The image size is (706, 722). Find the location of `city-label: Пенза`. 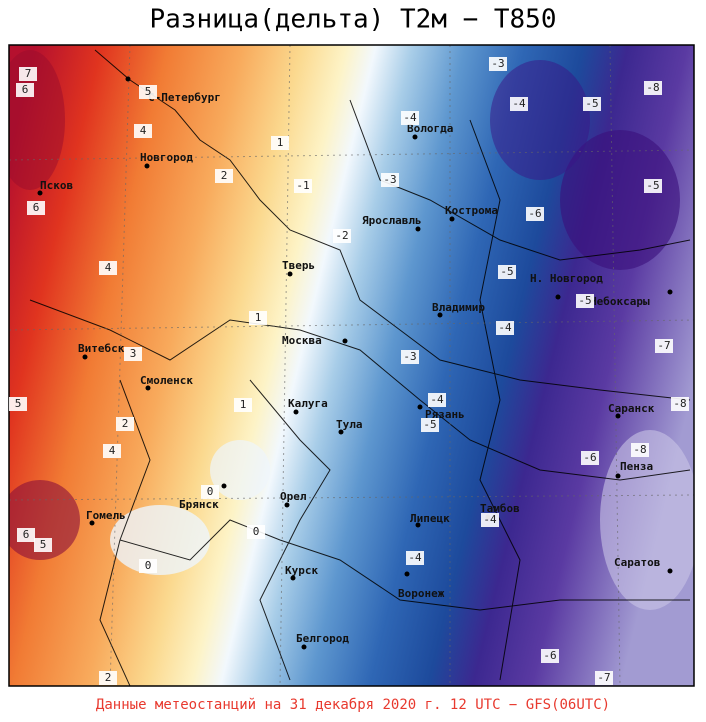

city-label: Пенза is located at coordinates (636, 466).